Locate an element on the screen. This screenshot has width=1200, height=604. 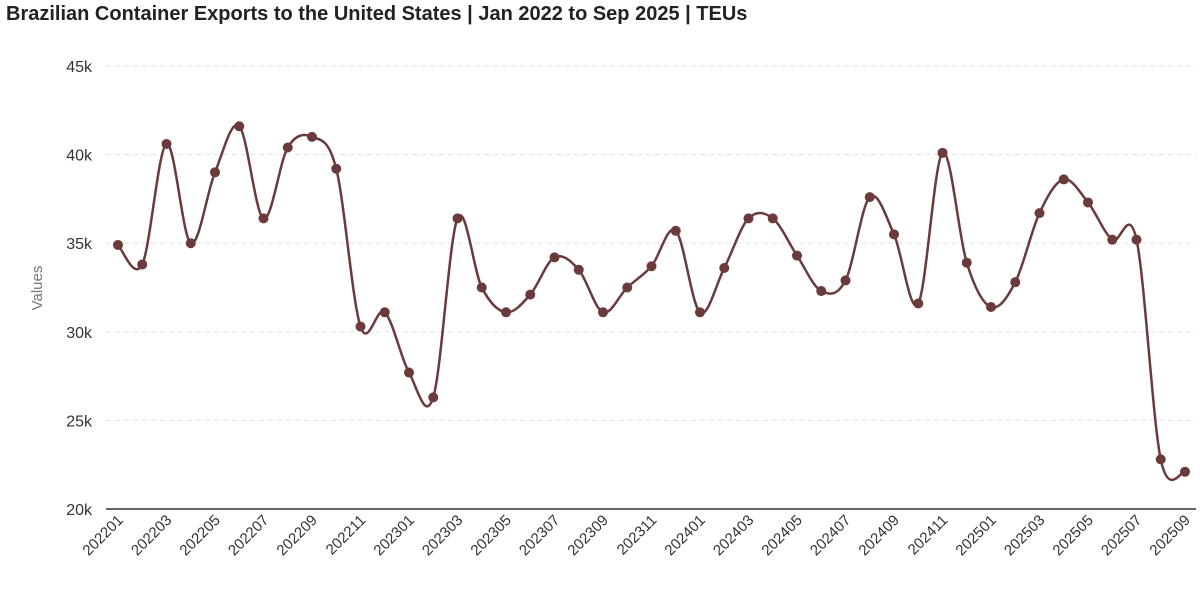
x-tick-label: 202501 is located at coordinates (975, 535).